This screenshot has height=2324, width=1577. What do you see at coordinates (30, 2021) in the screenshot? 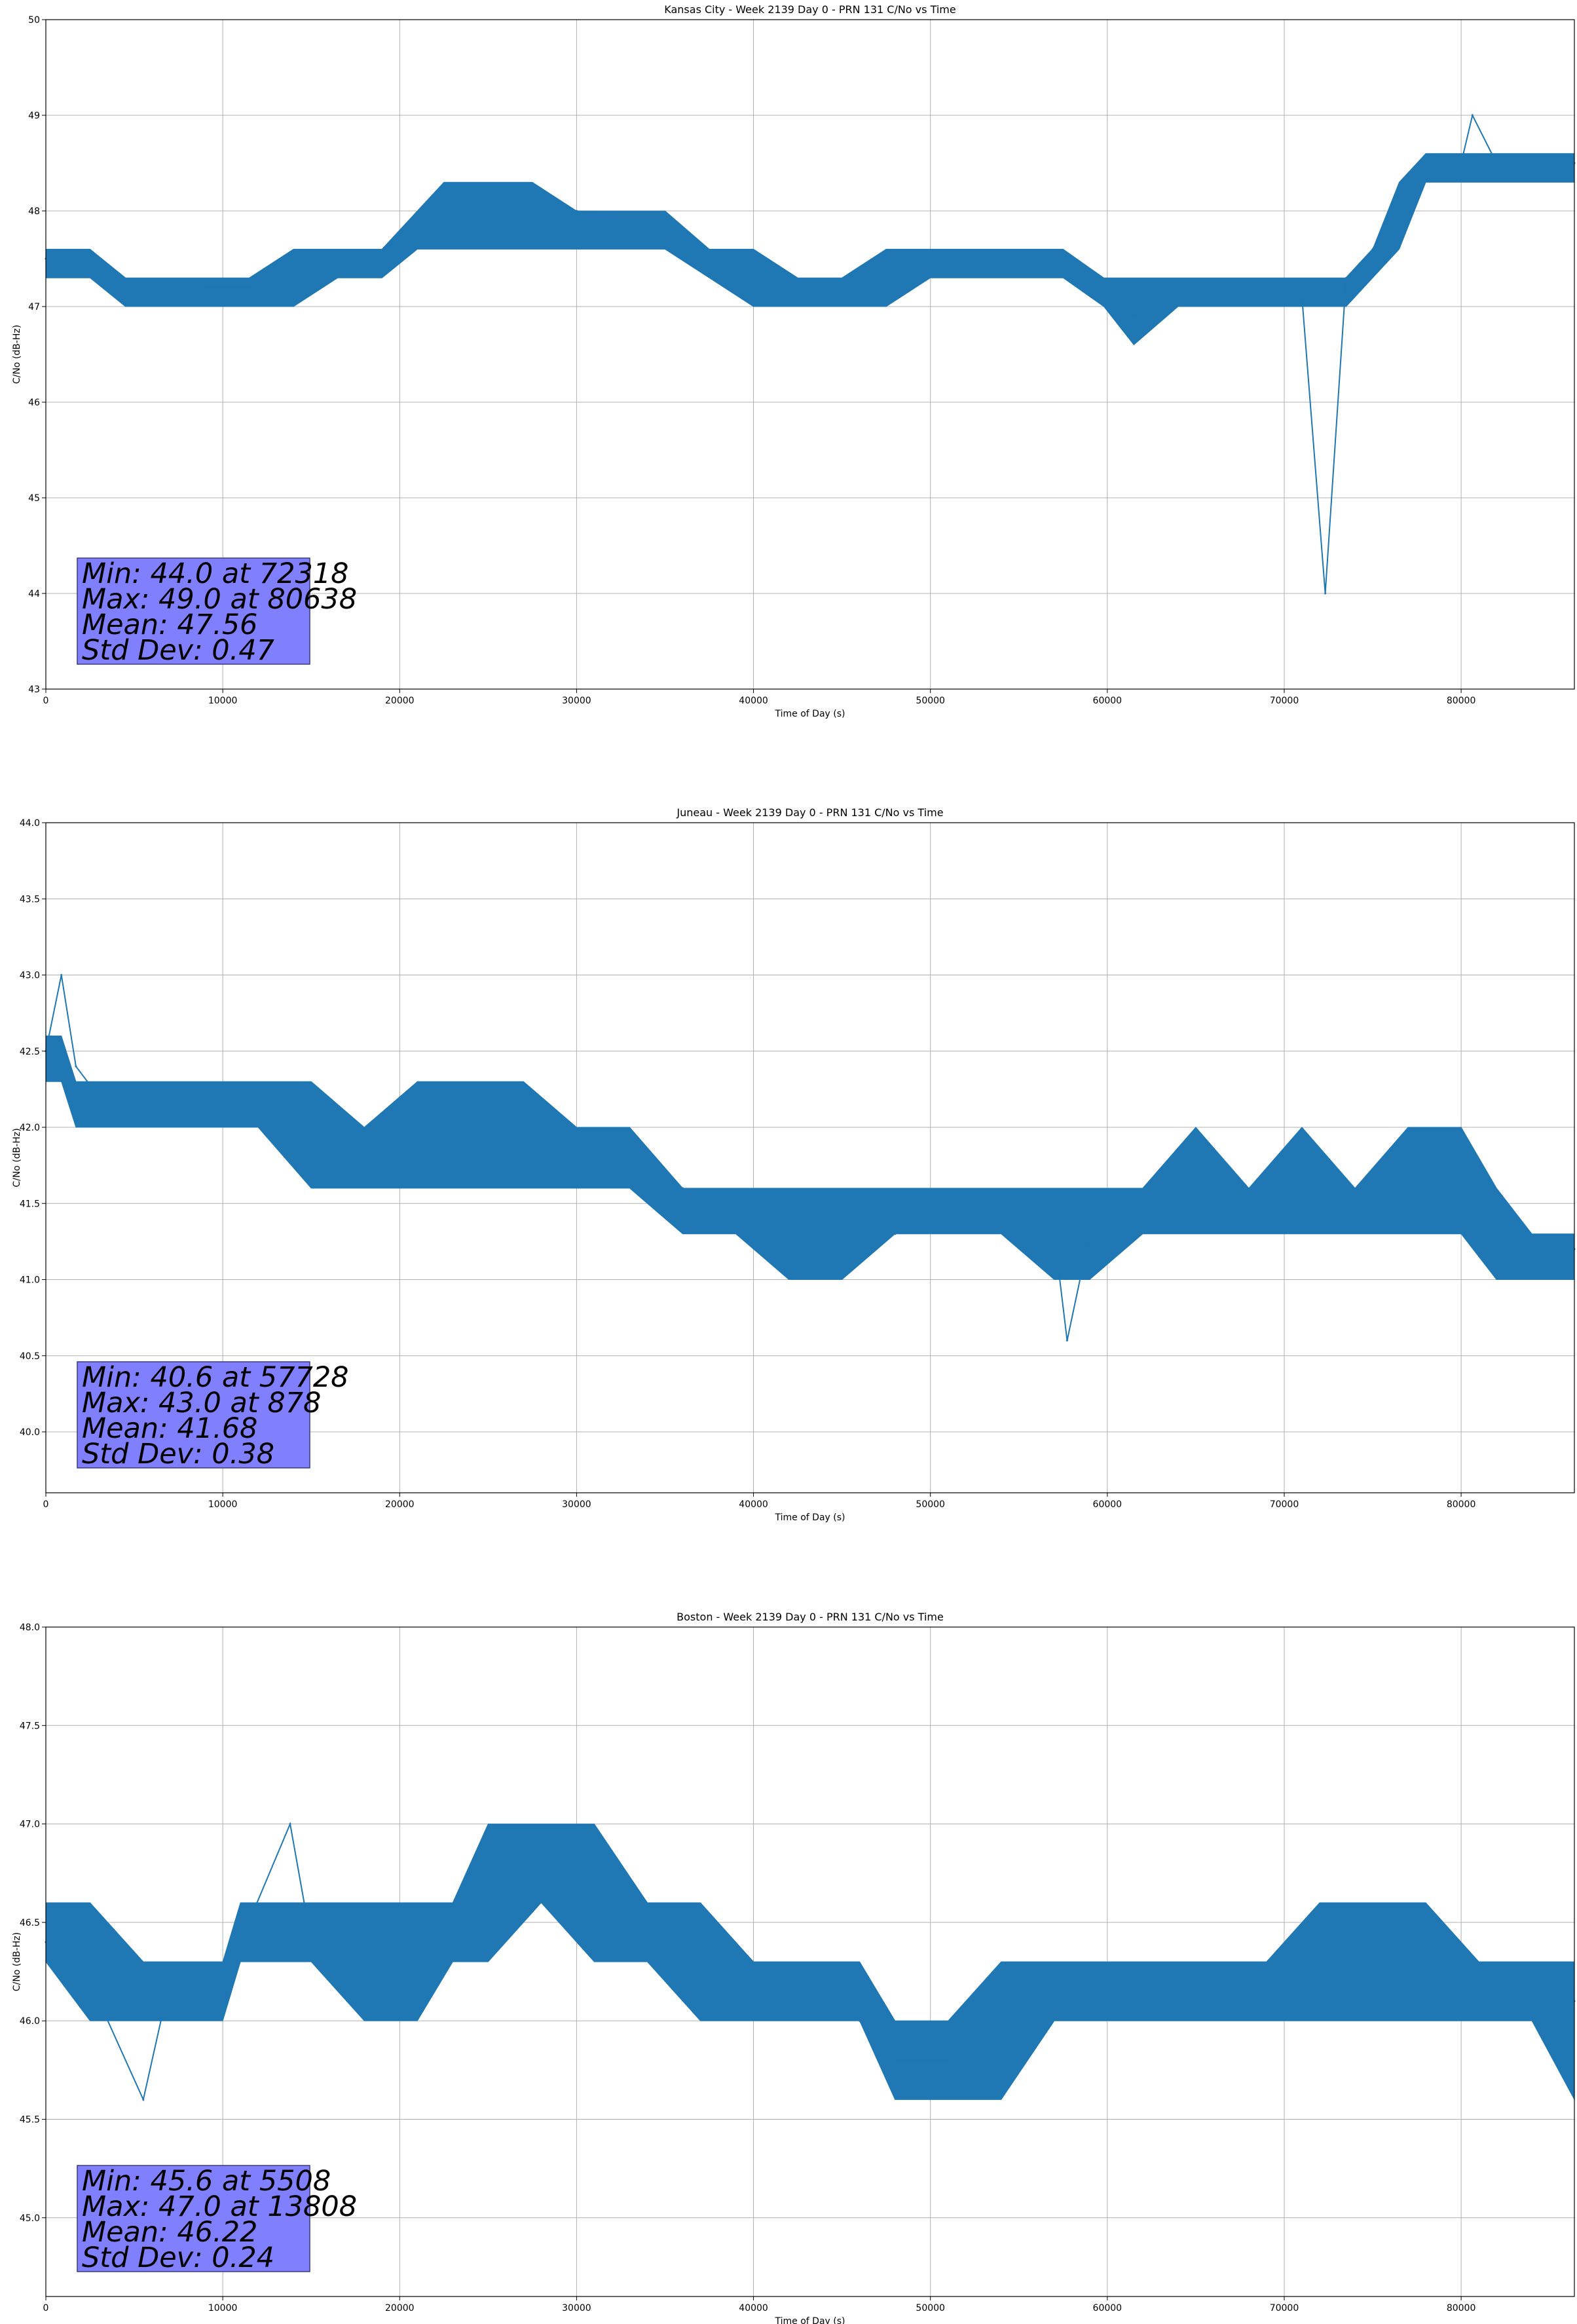
I see `y-tick-label: 46.0` at bounding box center [30, 2021].